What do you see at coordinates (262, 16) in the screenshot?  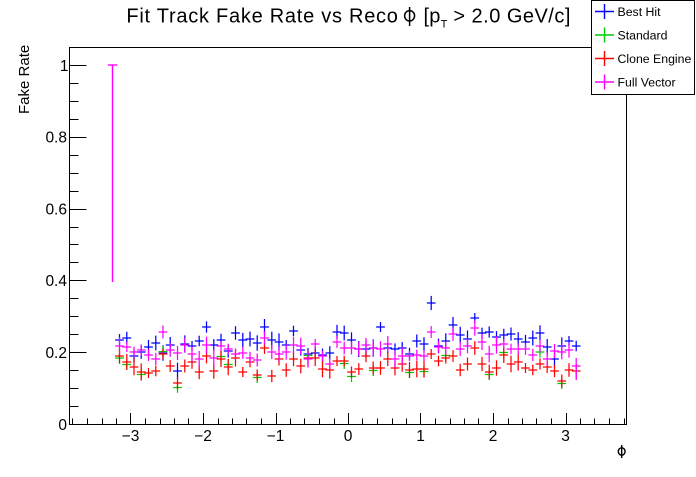 I see `svg-text: Fit Track Fake Rate vs Reco` at bounding box center [262, 16].